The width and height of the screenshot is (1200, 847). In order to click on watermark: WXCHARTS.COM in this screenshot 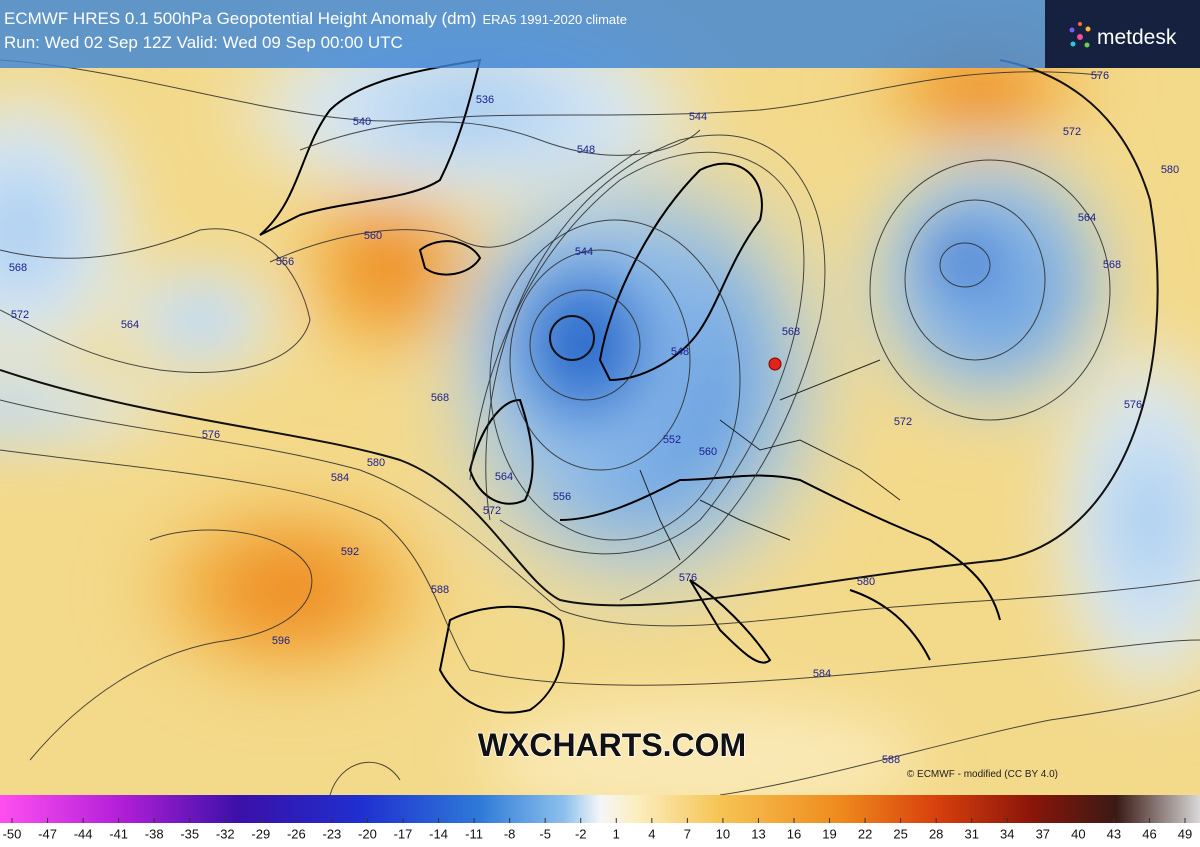, I will do `click(612, 745)`.